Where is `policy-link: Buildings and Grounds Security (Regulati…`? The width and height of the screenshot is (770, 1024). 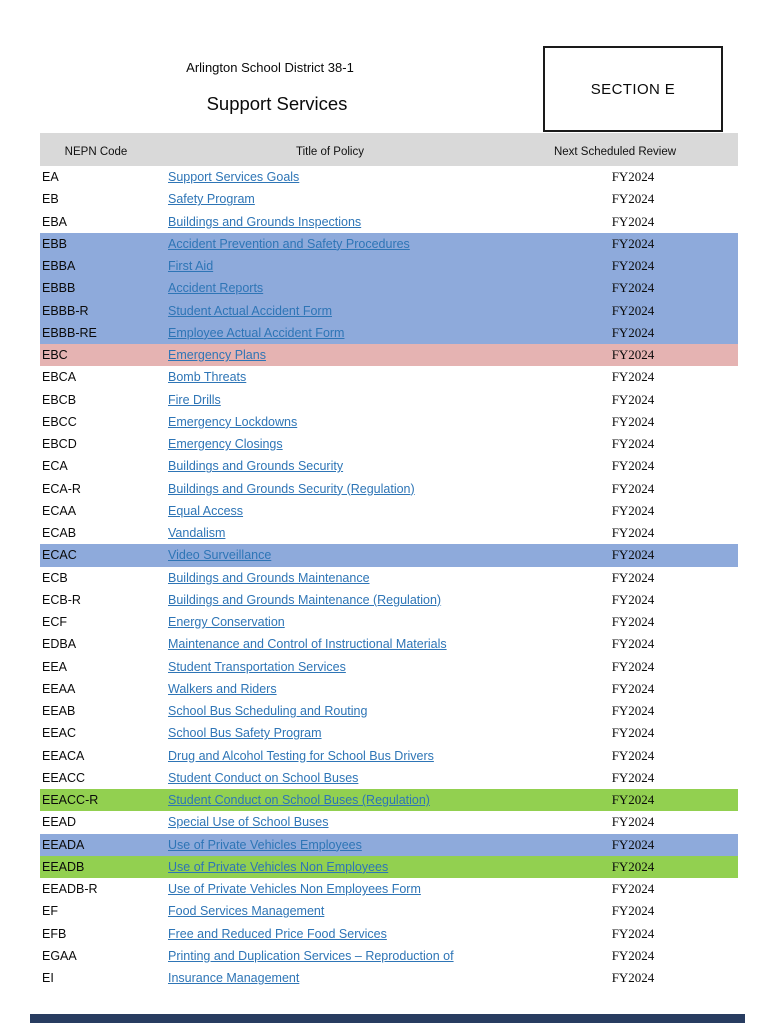 policy-link: Buildings and Grounds Security (Regulati… is located at coordinates (291, 488).